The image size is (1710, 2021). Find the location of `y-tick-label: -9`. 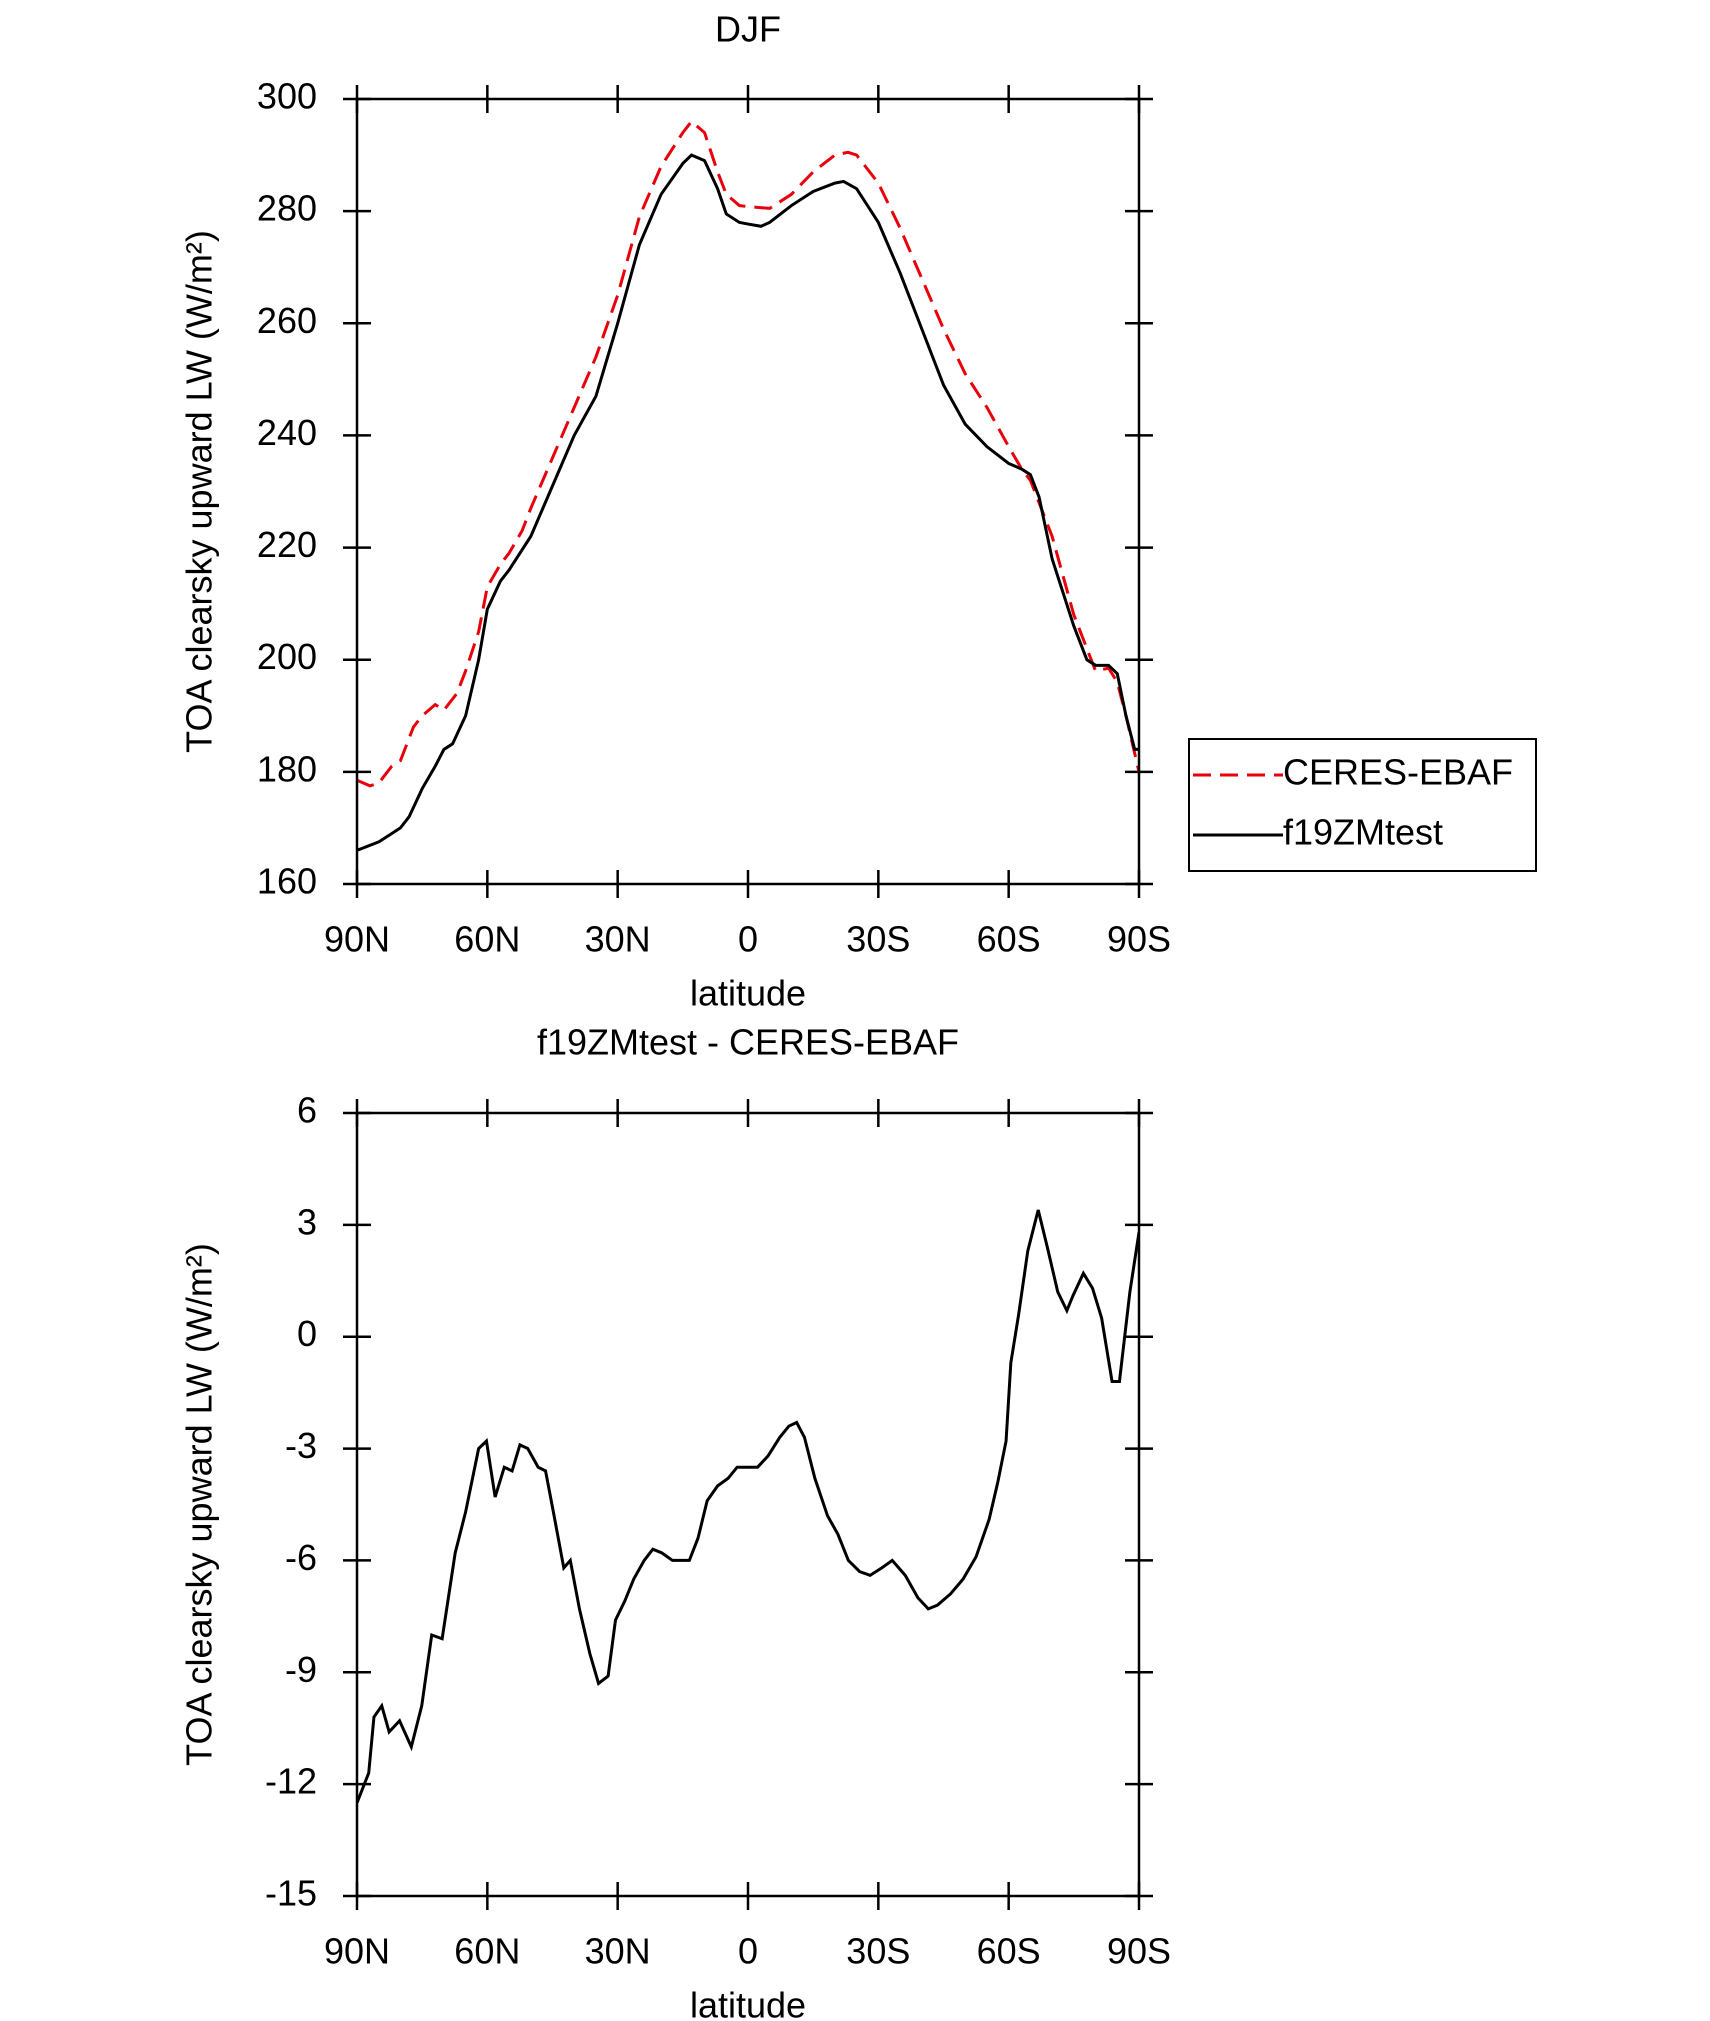

y-tick-label: -9 is located at coordinates (301, 1669).